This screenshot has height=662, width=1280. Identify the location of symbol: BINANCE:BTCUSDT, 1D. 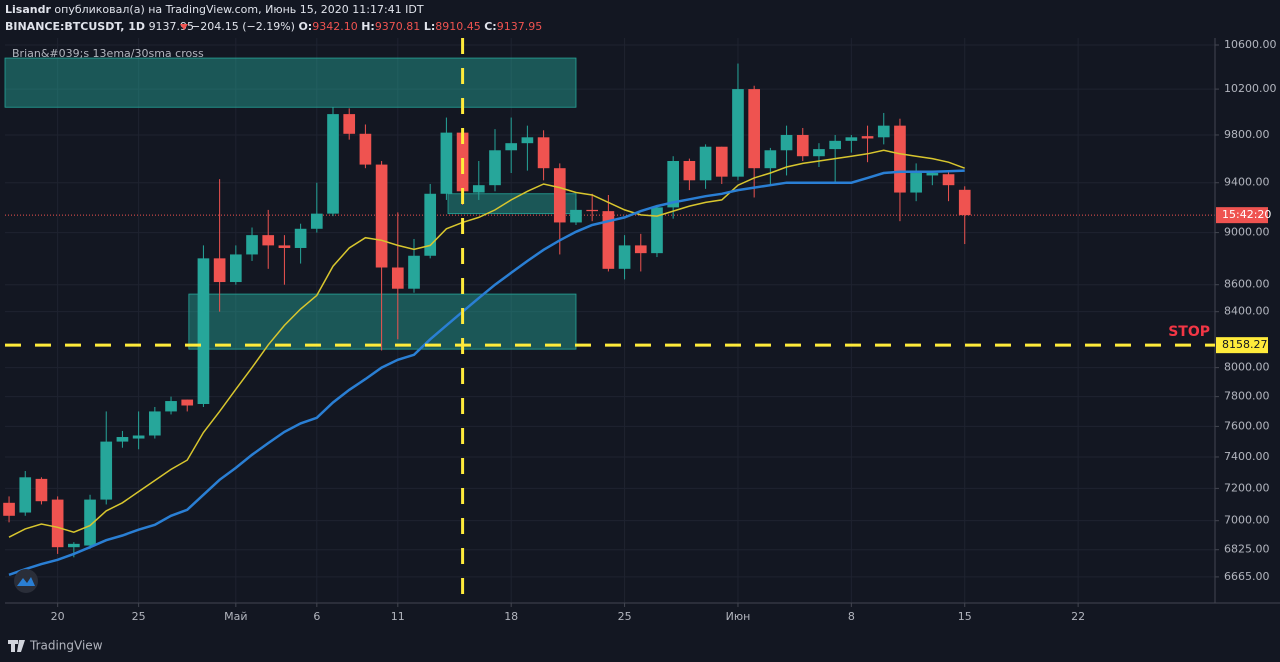
(75, 26).